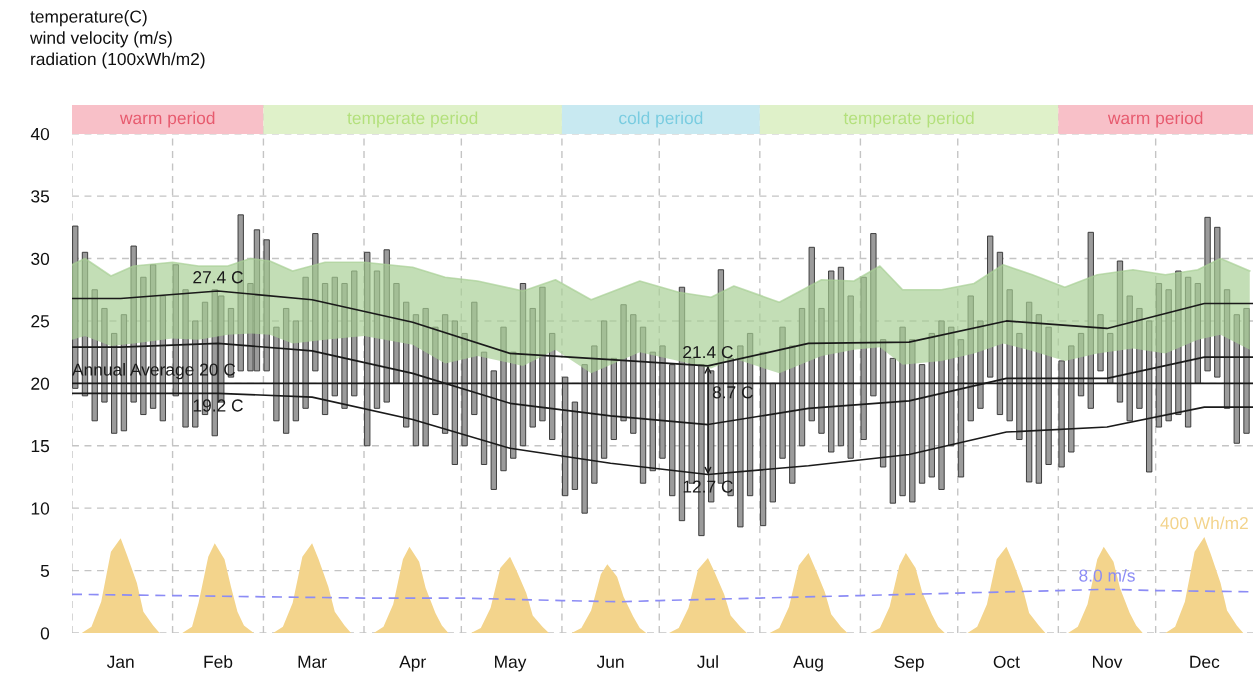 This screenshot has height=674, width=1258. Describe the element at coordinates (40, 196) in the screenshot. I see `y-tick-label: 35` at that location.